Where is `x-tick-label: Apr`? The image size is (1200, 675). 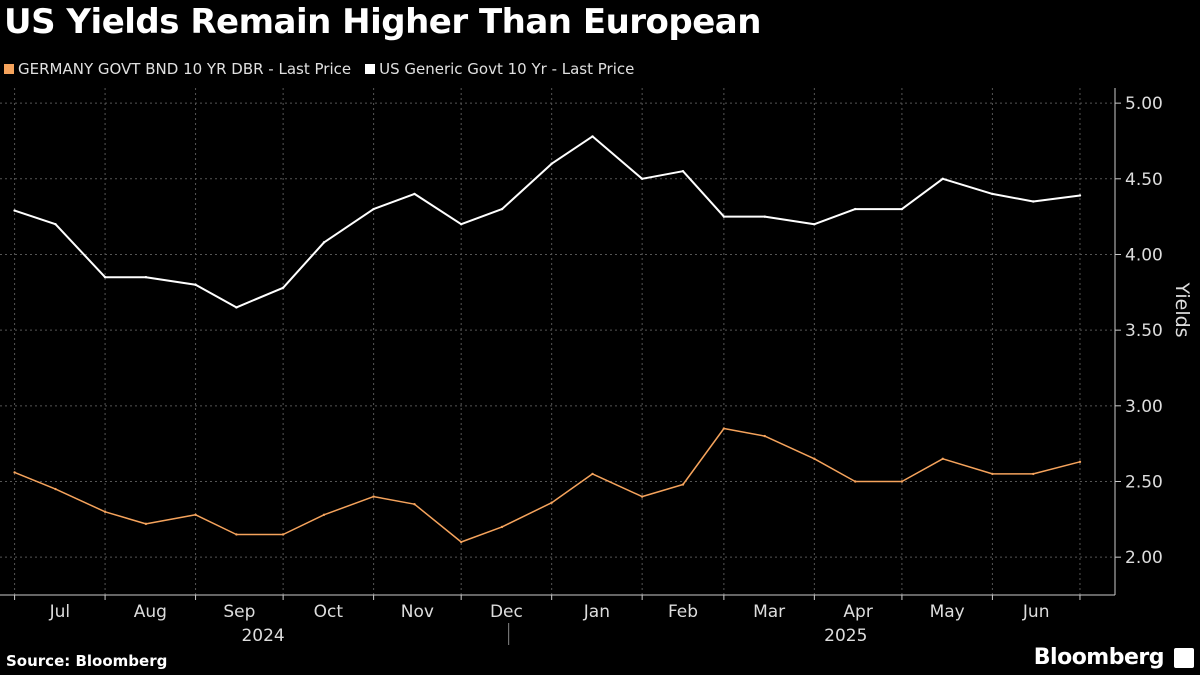 x-tick-label: Apr is located at coordinates (857, 612).